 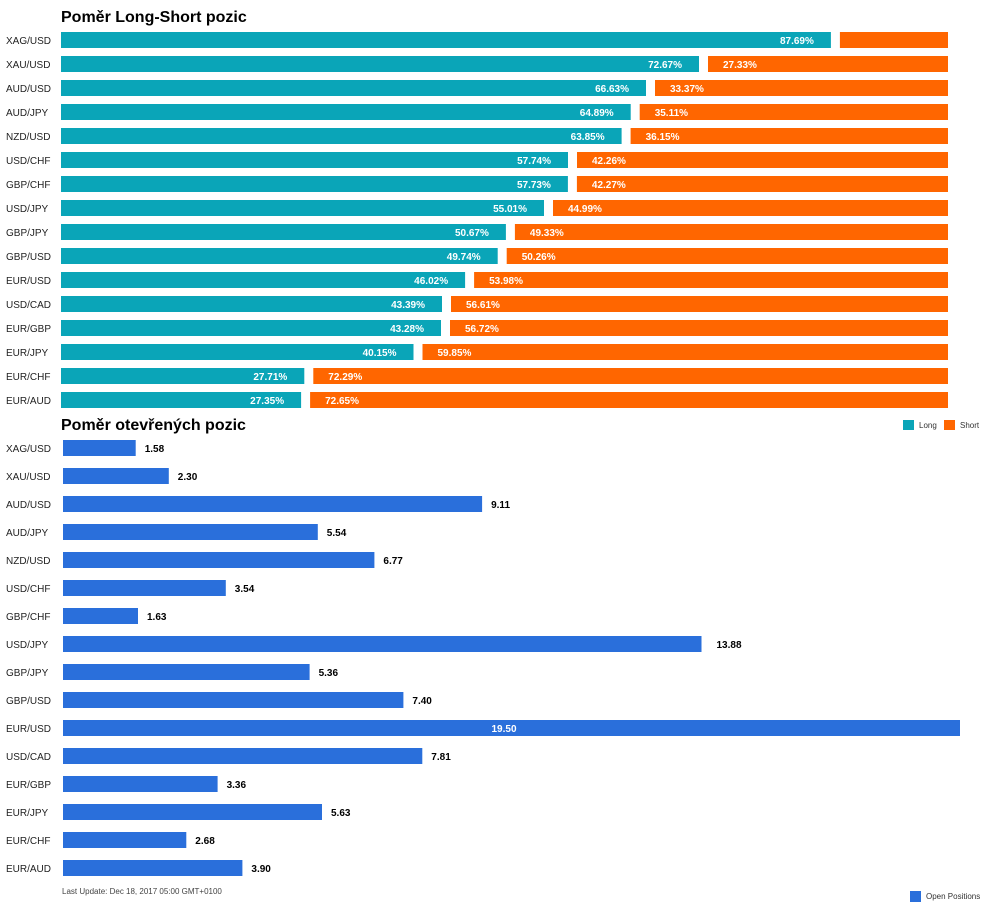 I want to click on short-value-label: 59.85%, so click(x=455, y=353).